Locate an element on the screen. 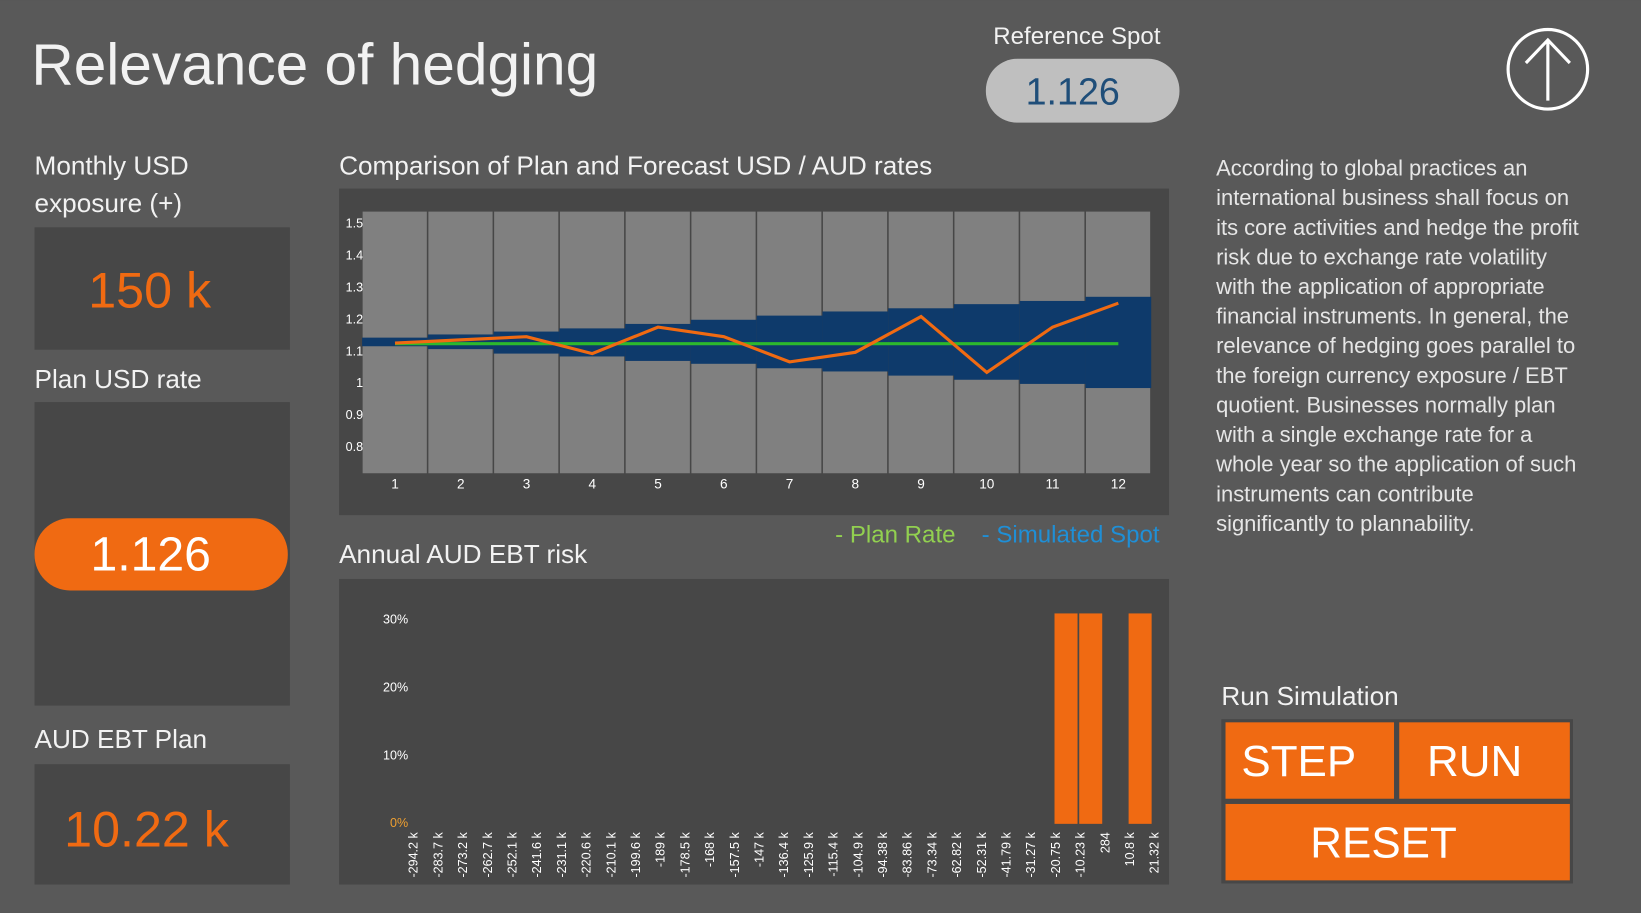 The width and height of the screenshot is (1641, 913). x-tick-label: -220.6 k is located at coordinates (587, 854).